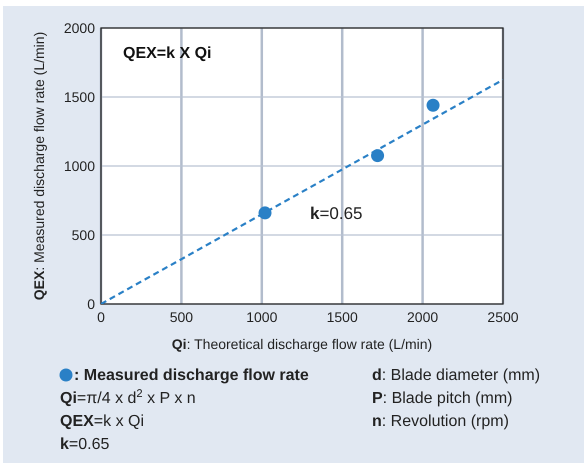 The width and height of the screenshot is (584, 463). What do you see at coordinates (128, 397) in the screenshot?
I see `text: Qi=π/4 x d$^{2}$ x P x n` at bounding box center [128, 397].